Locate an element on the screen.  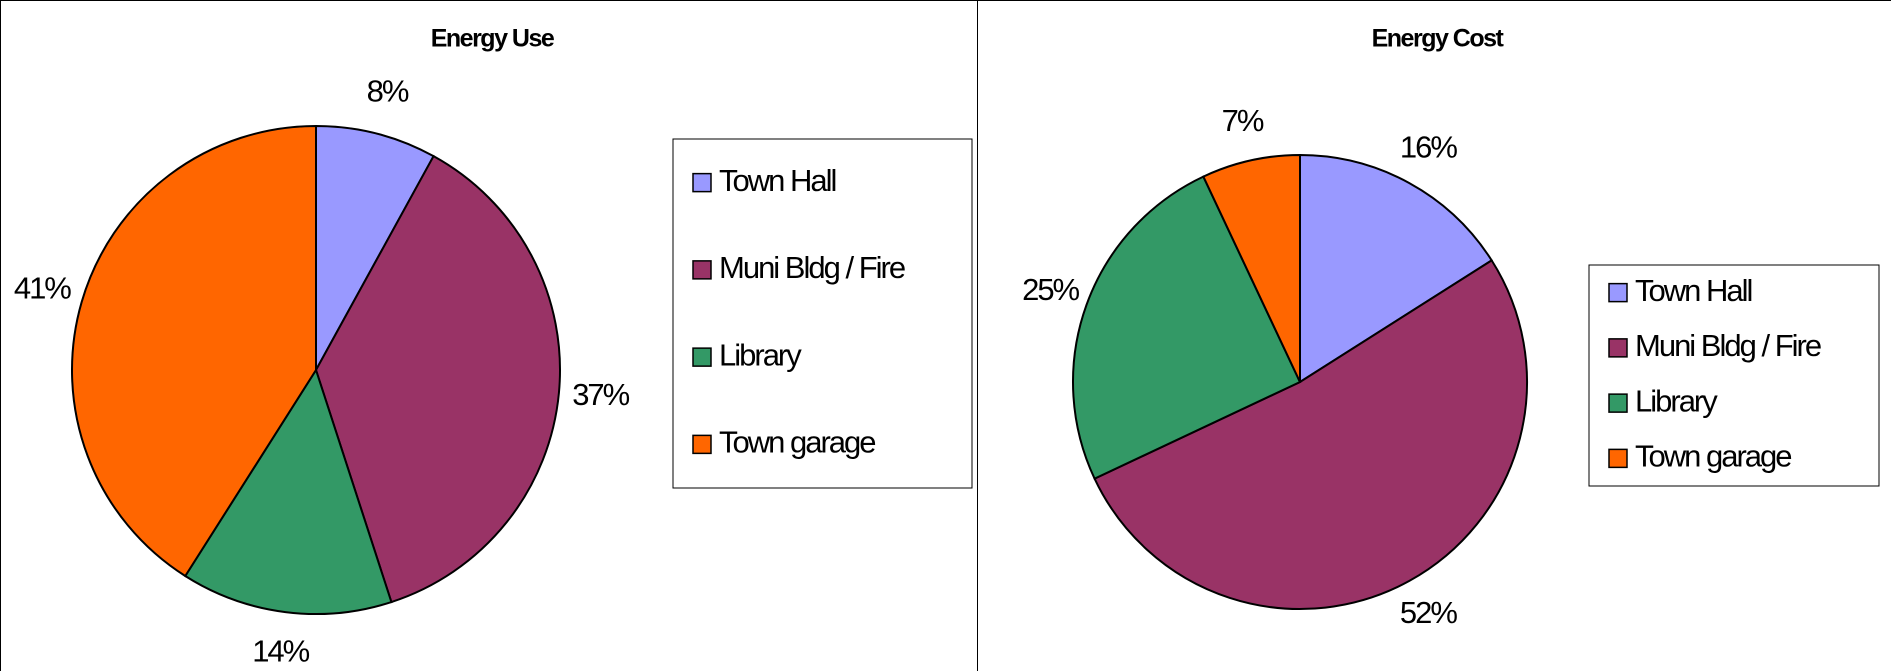
data-label: 16% is located at coordinates (1428, 146).